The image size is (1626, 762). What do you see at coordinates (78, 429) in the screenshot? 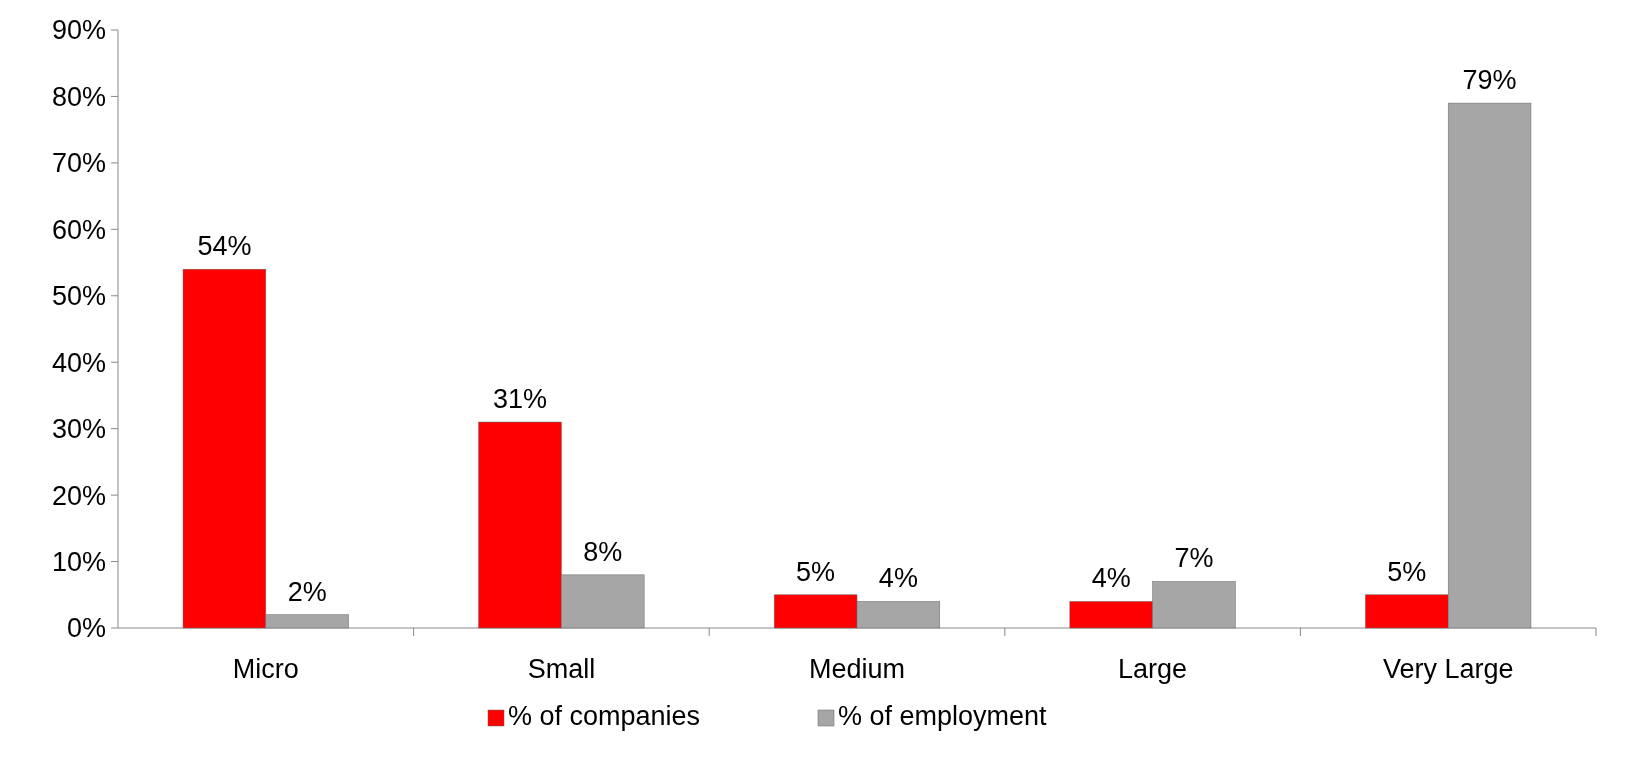
I see `y-tick-label: 30%` at bounding box center [78, 429].